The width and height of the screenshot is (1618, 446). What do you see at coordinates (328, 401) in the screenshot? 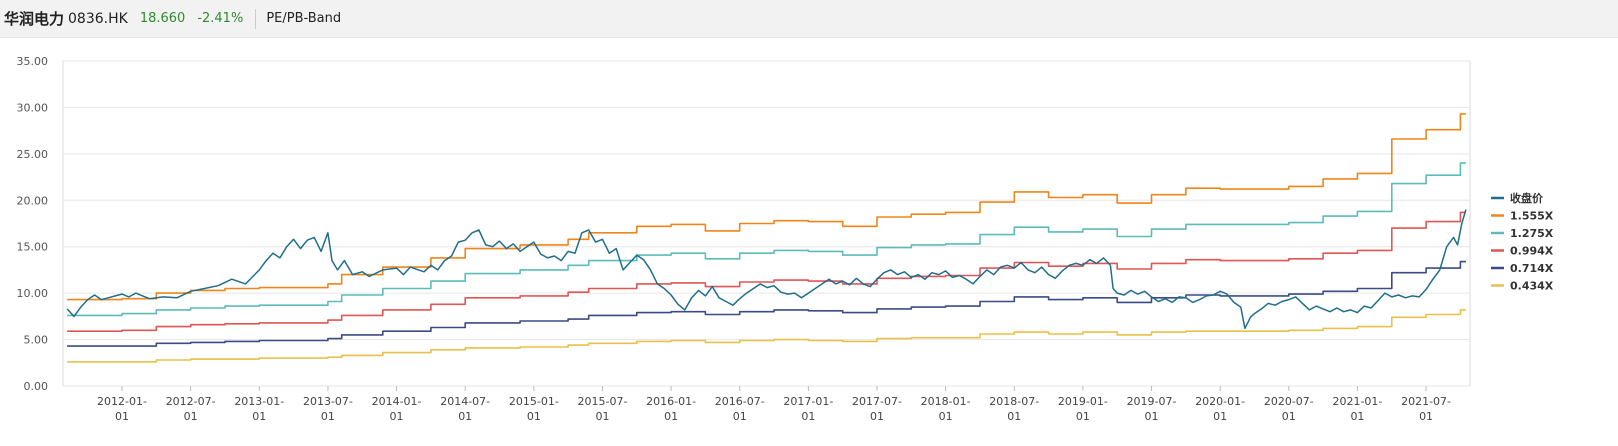
I see `x-tick-label: 2013-07-` at bounding box center [328, 401].